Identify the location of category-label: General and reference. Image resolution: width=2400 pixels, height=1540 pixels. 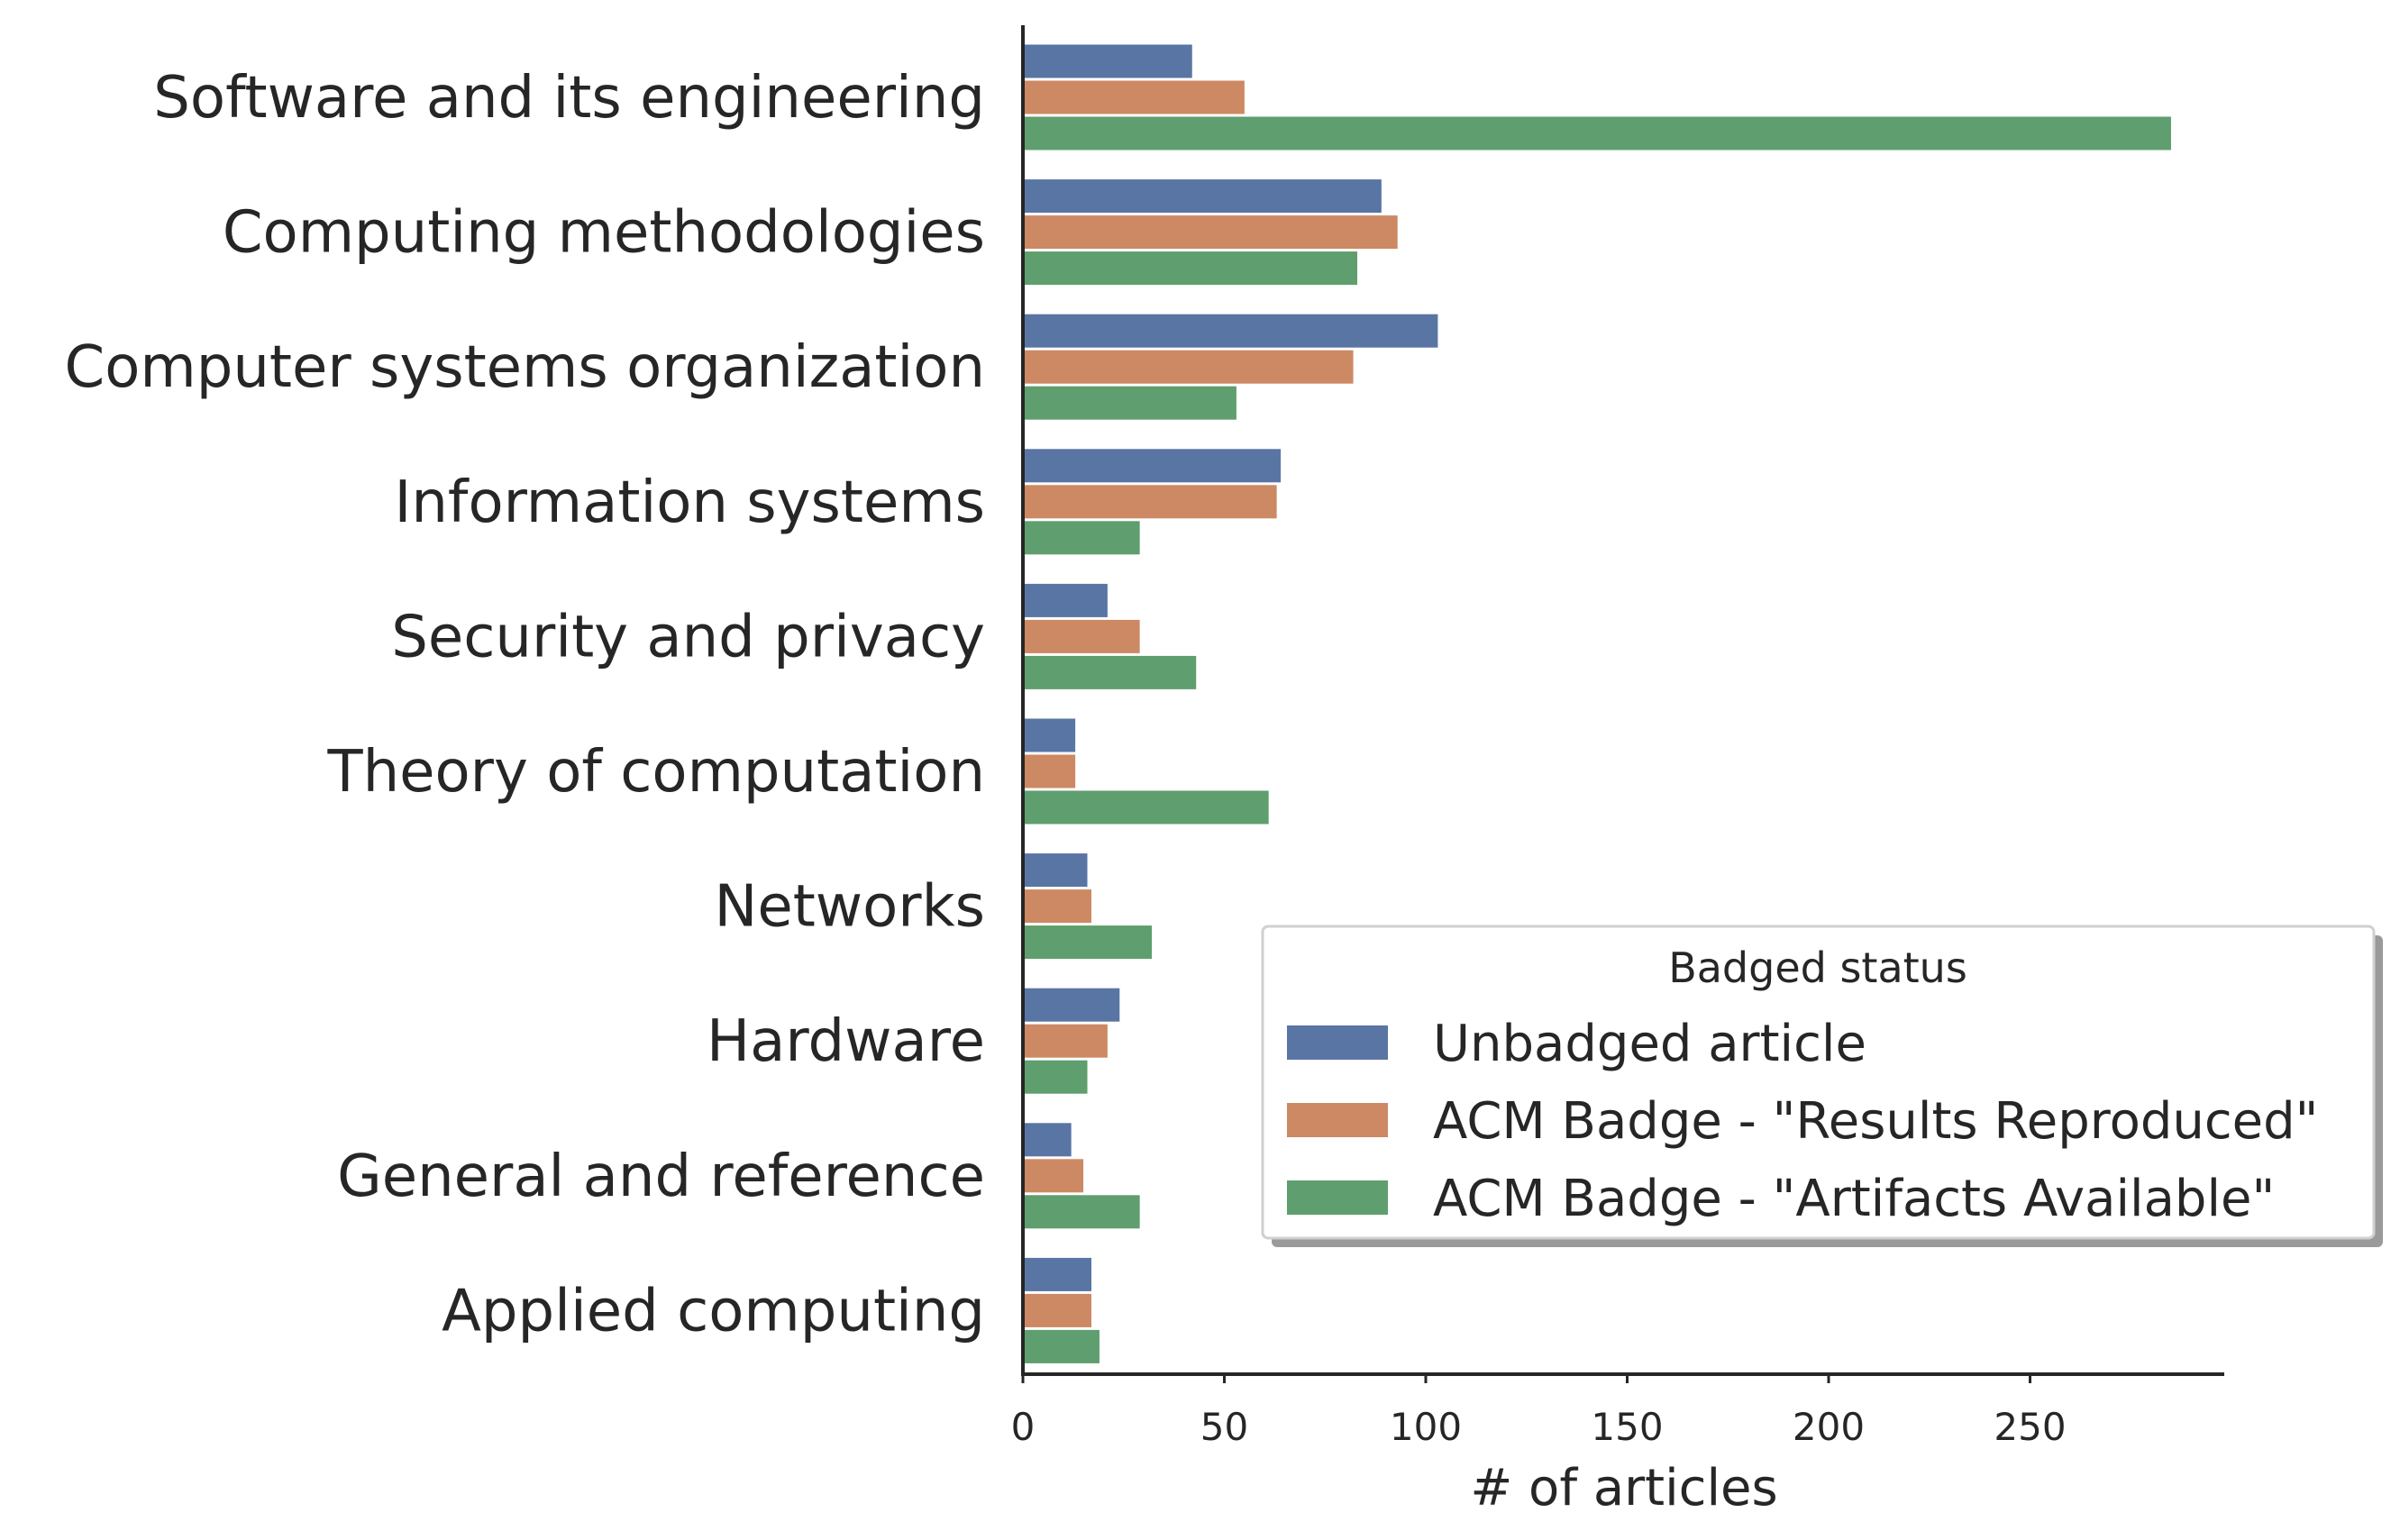
(661, 1177).